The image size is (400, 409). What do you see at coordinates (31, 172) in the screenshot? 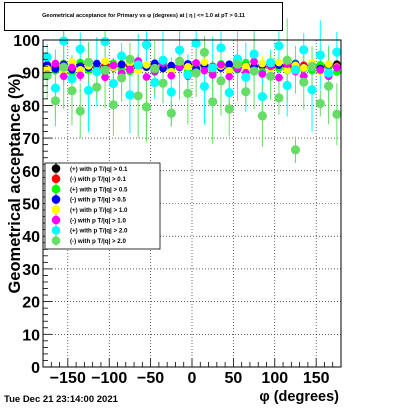
I see `y-tick-label: 60` at bounding box center [31, 172].